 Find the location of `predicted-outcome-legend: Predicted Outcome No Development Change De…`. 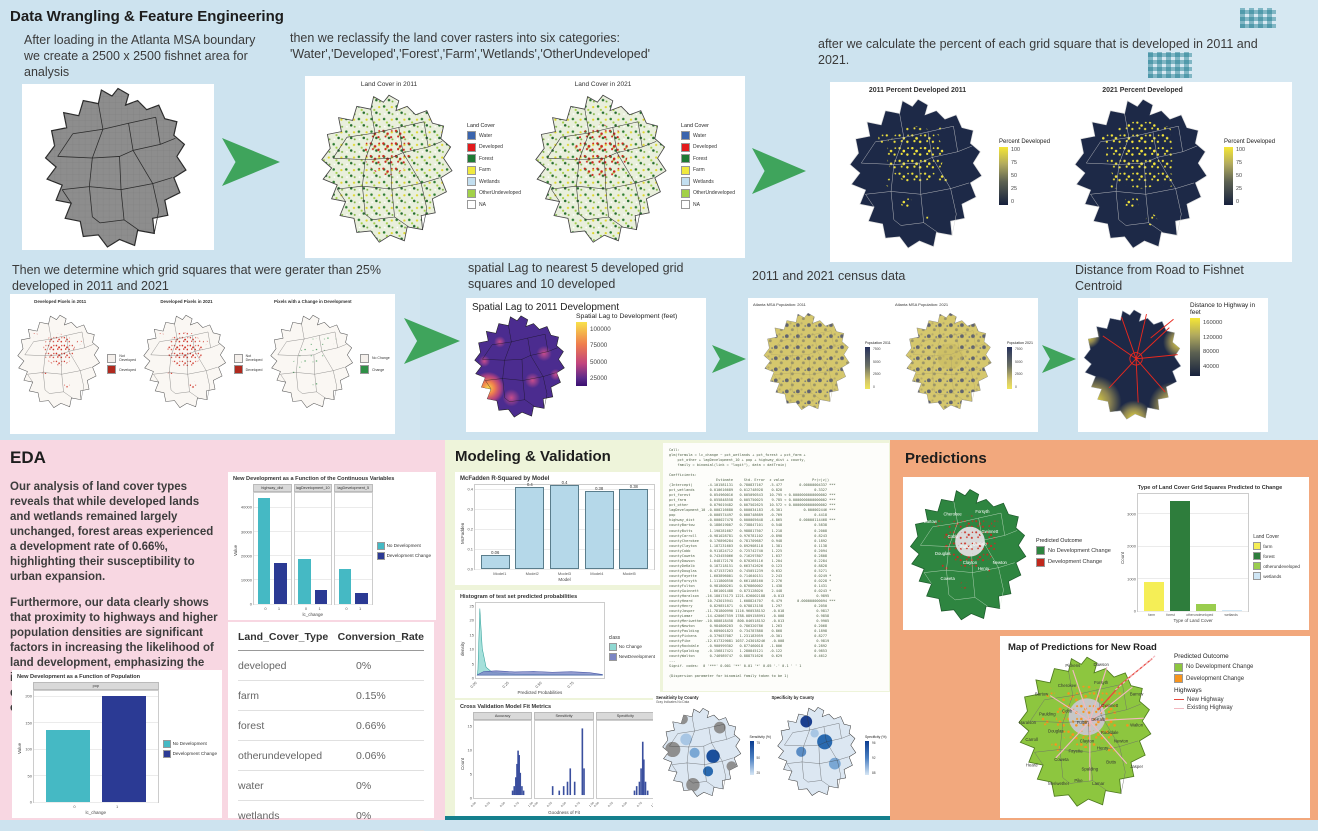

predicted-outcome-legend: Predicted Outcome No Development Change De… is located at coordinates (1074, 554).